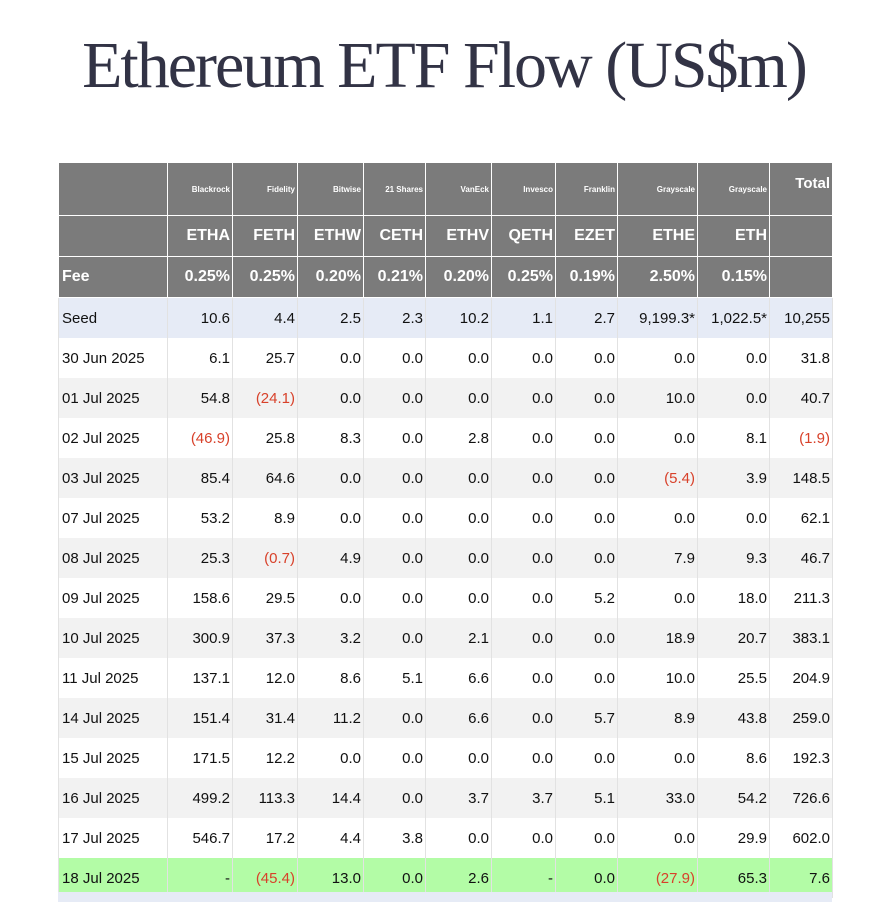  Describe the element at coordinates (330, 678) in the screenshot. I see `flow-cell: 8.6` at that location.